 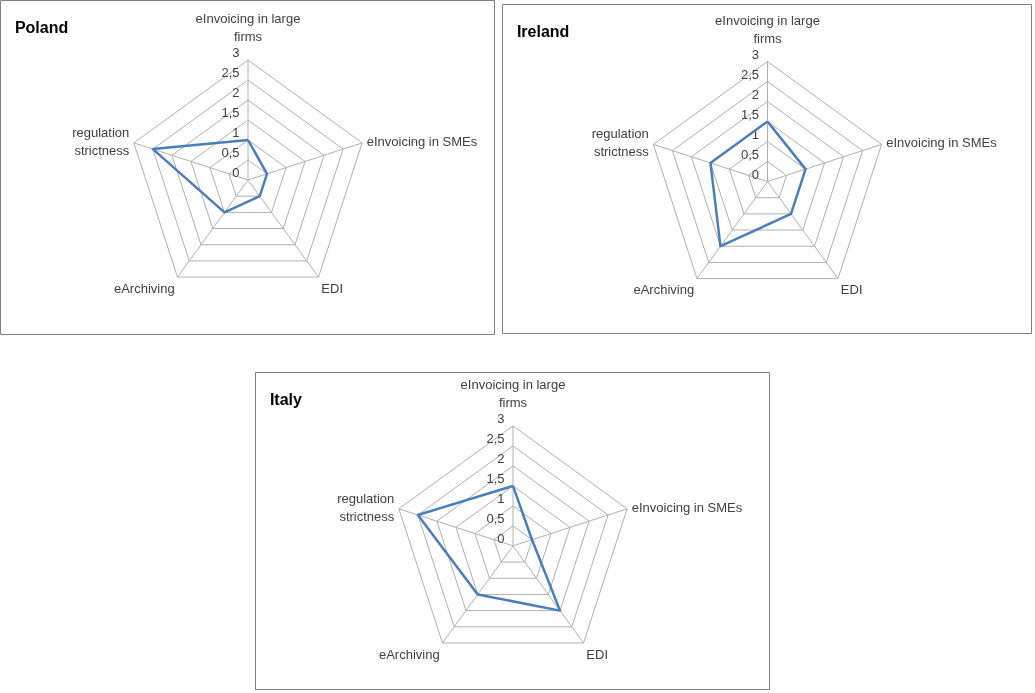 I want to click on chart-title: Poland, so click(x=41, y=27).